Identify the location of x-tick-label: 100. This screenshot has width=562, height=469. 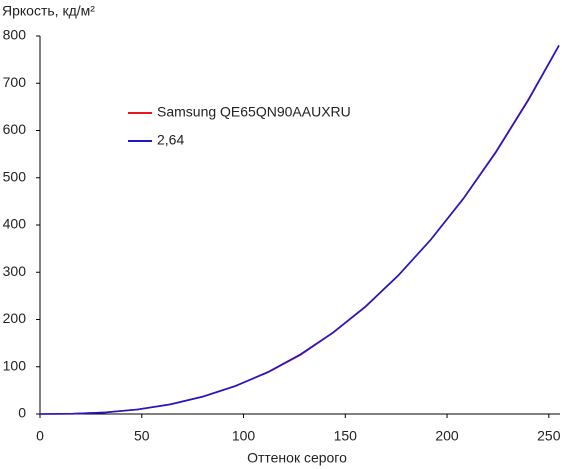
(244, 436).